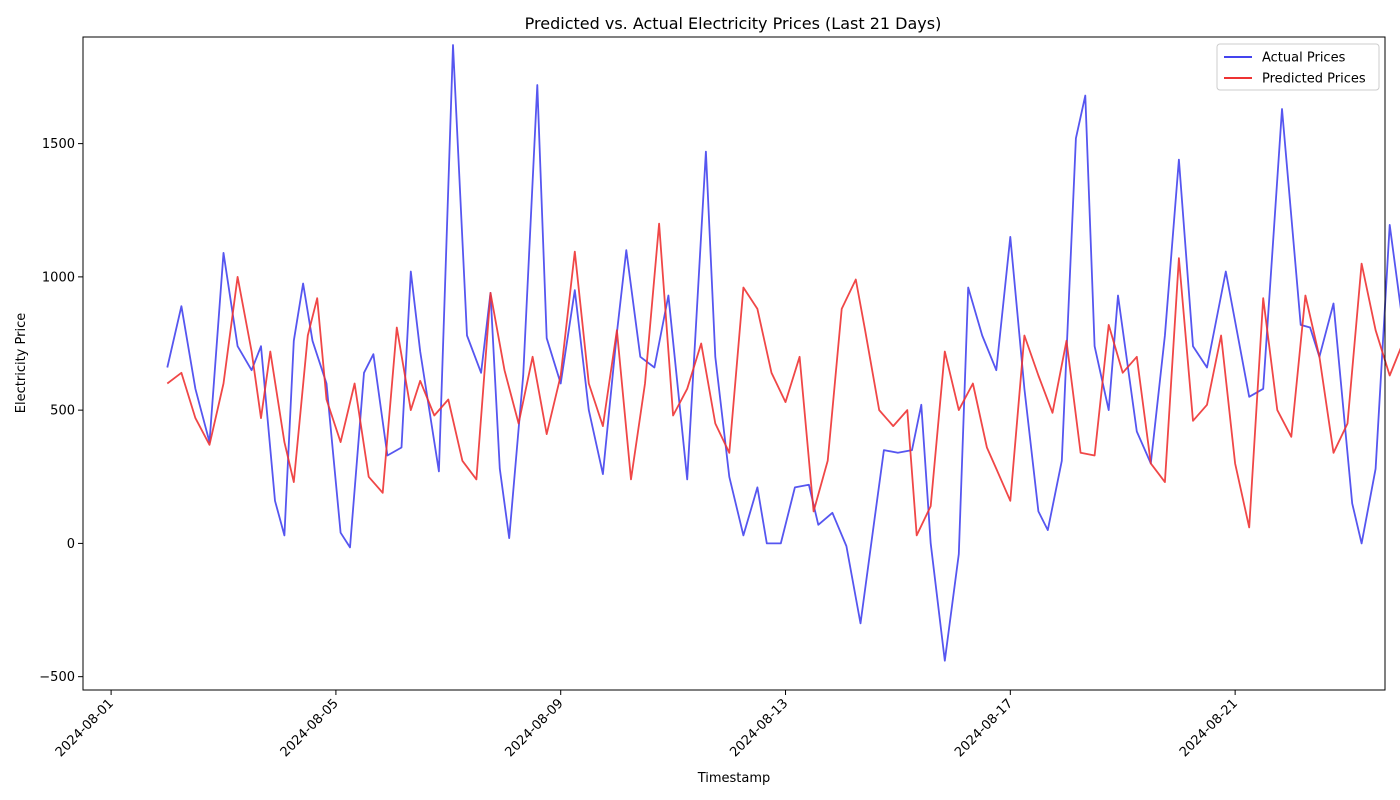  I want to click on y-axis-ticks: −500 0 500 1000 1500, so click(61, 411).